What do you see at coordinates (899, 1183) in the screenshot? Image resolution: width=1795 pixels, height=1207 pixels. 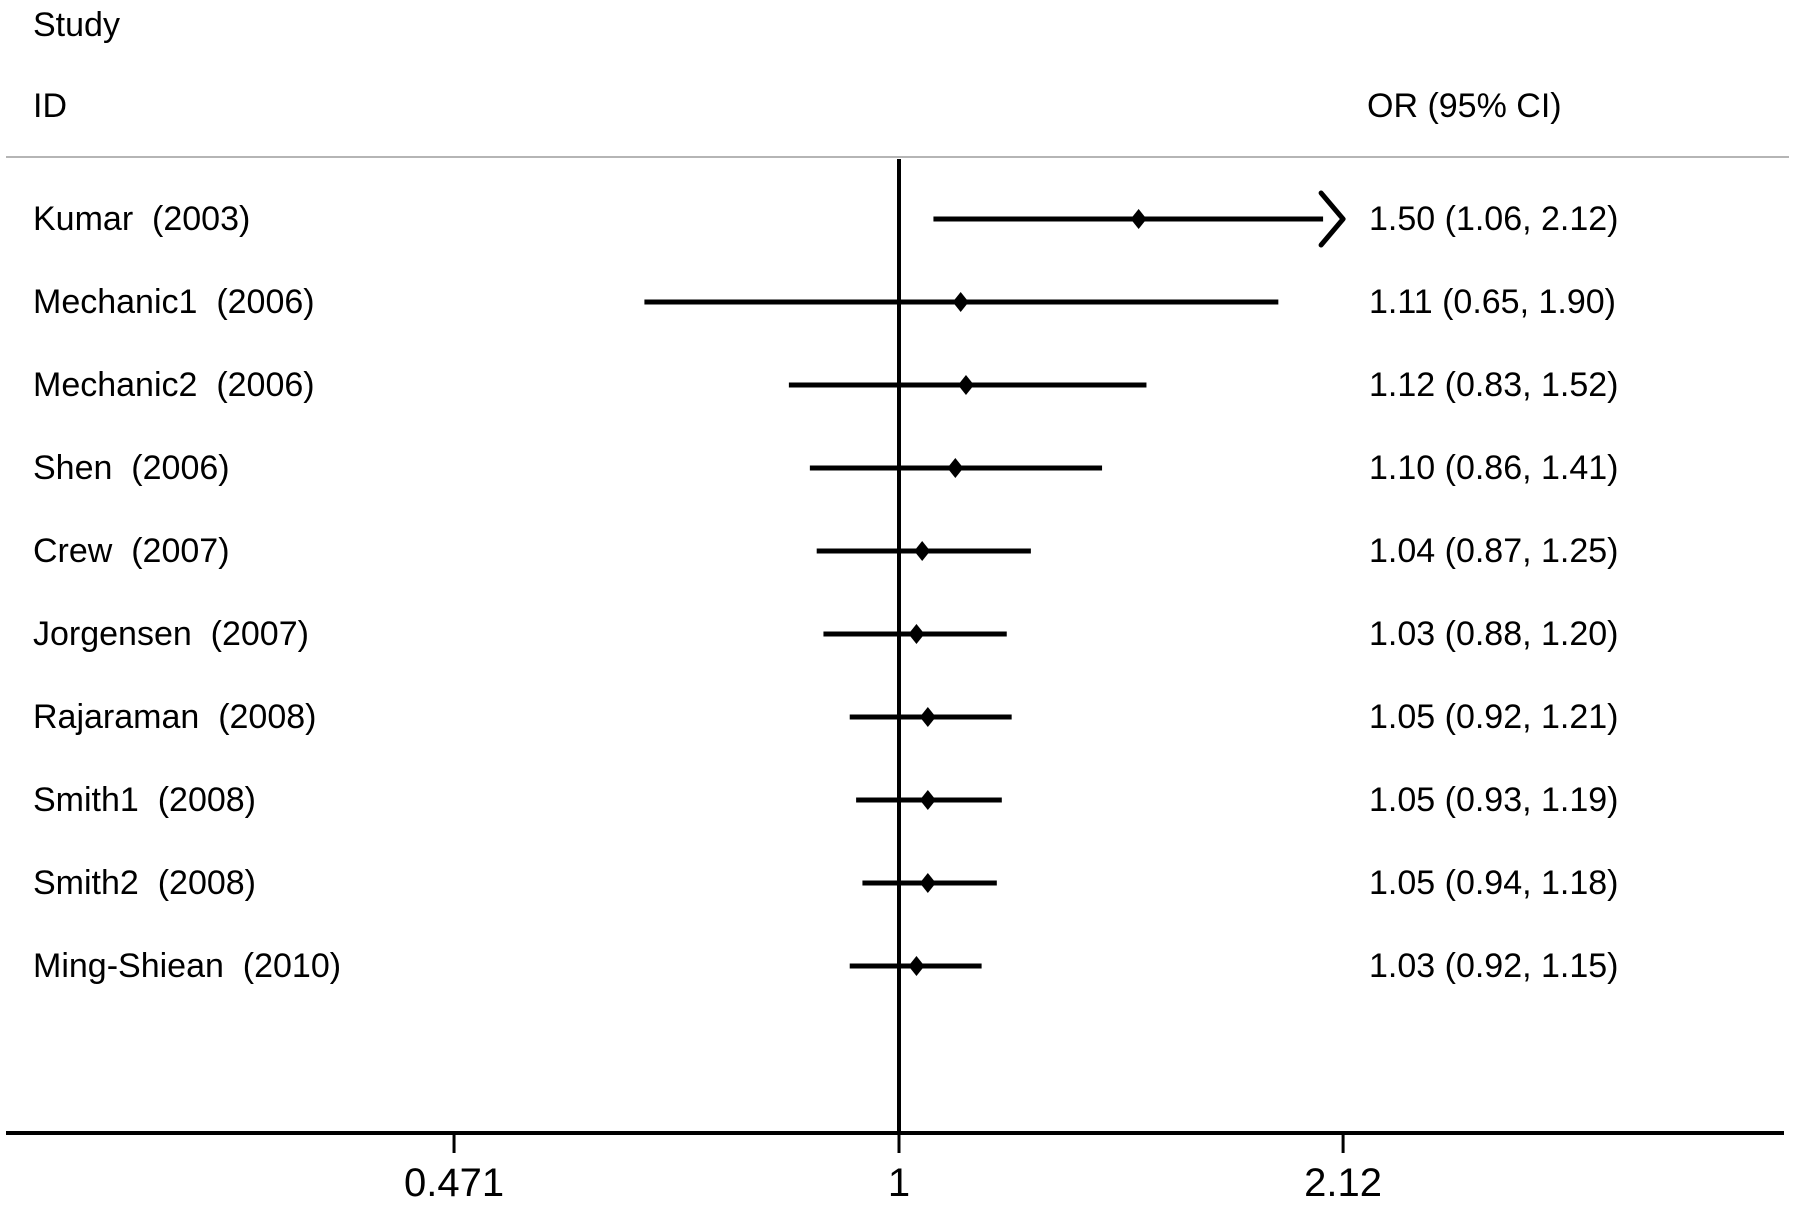 I see `x-axis-tick-label: 1` at bounding box center [899, 1183].